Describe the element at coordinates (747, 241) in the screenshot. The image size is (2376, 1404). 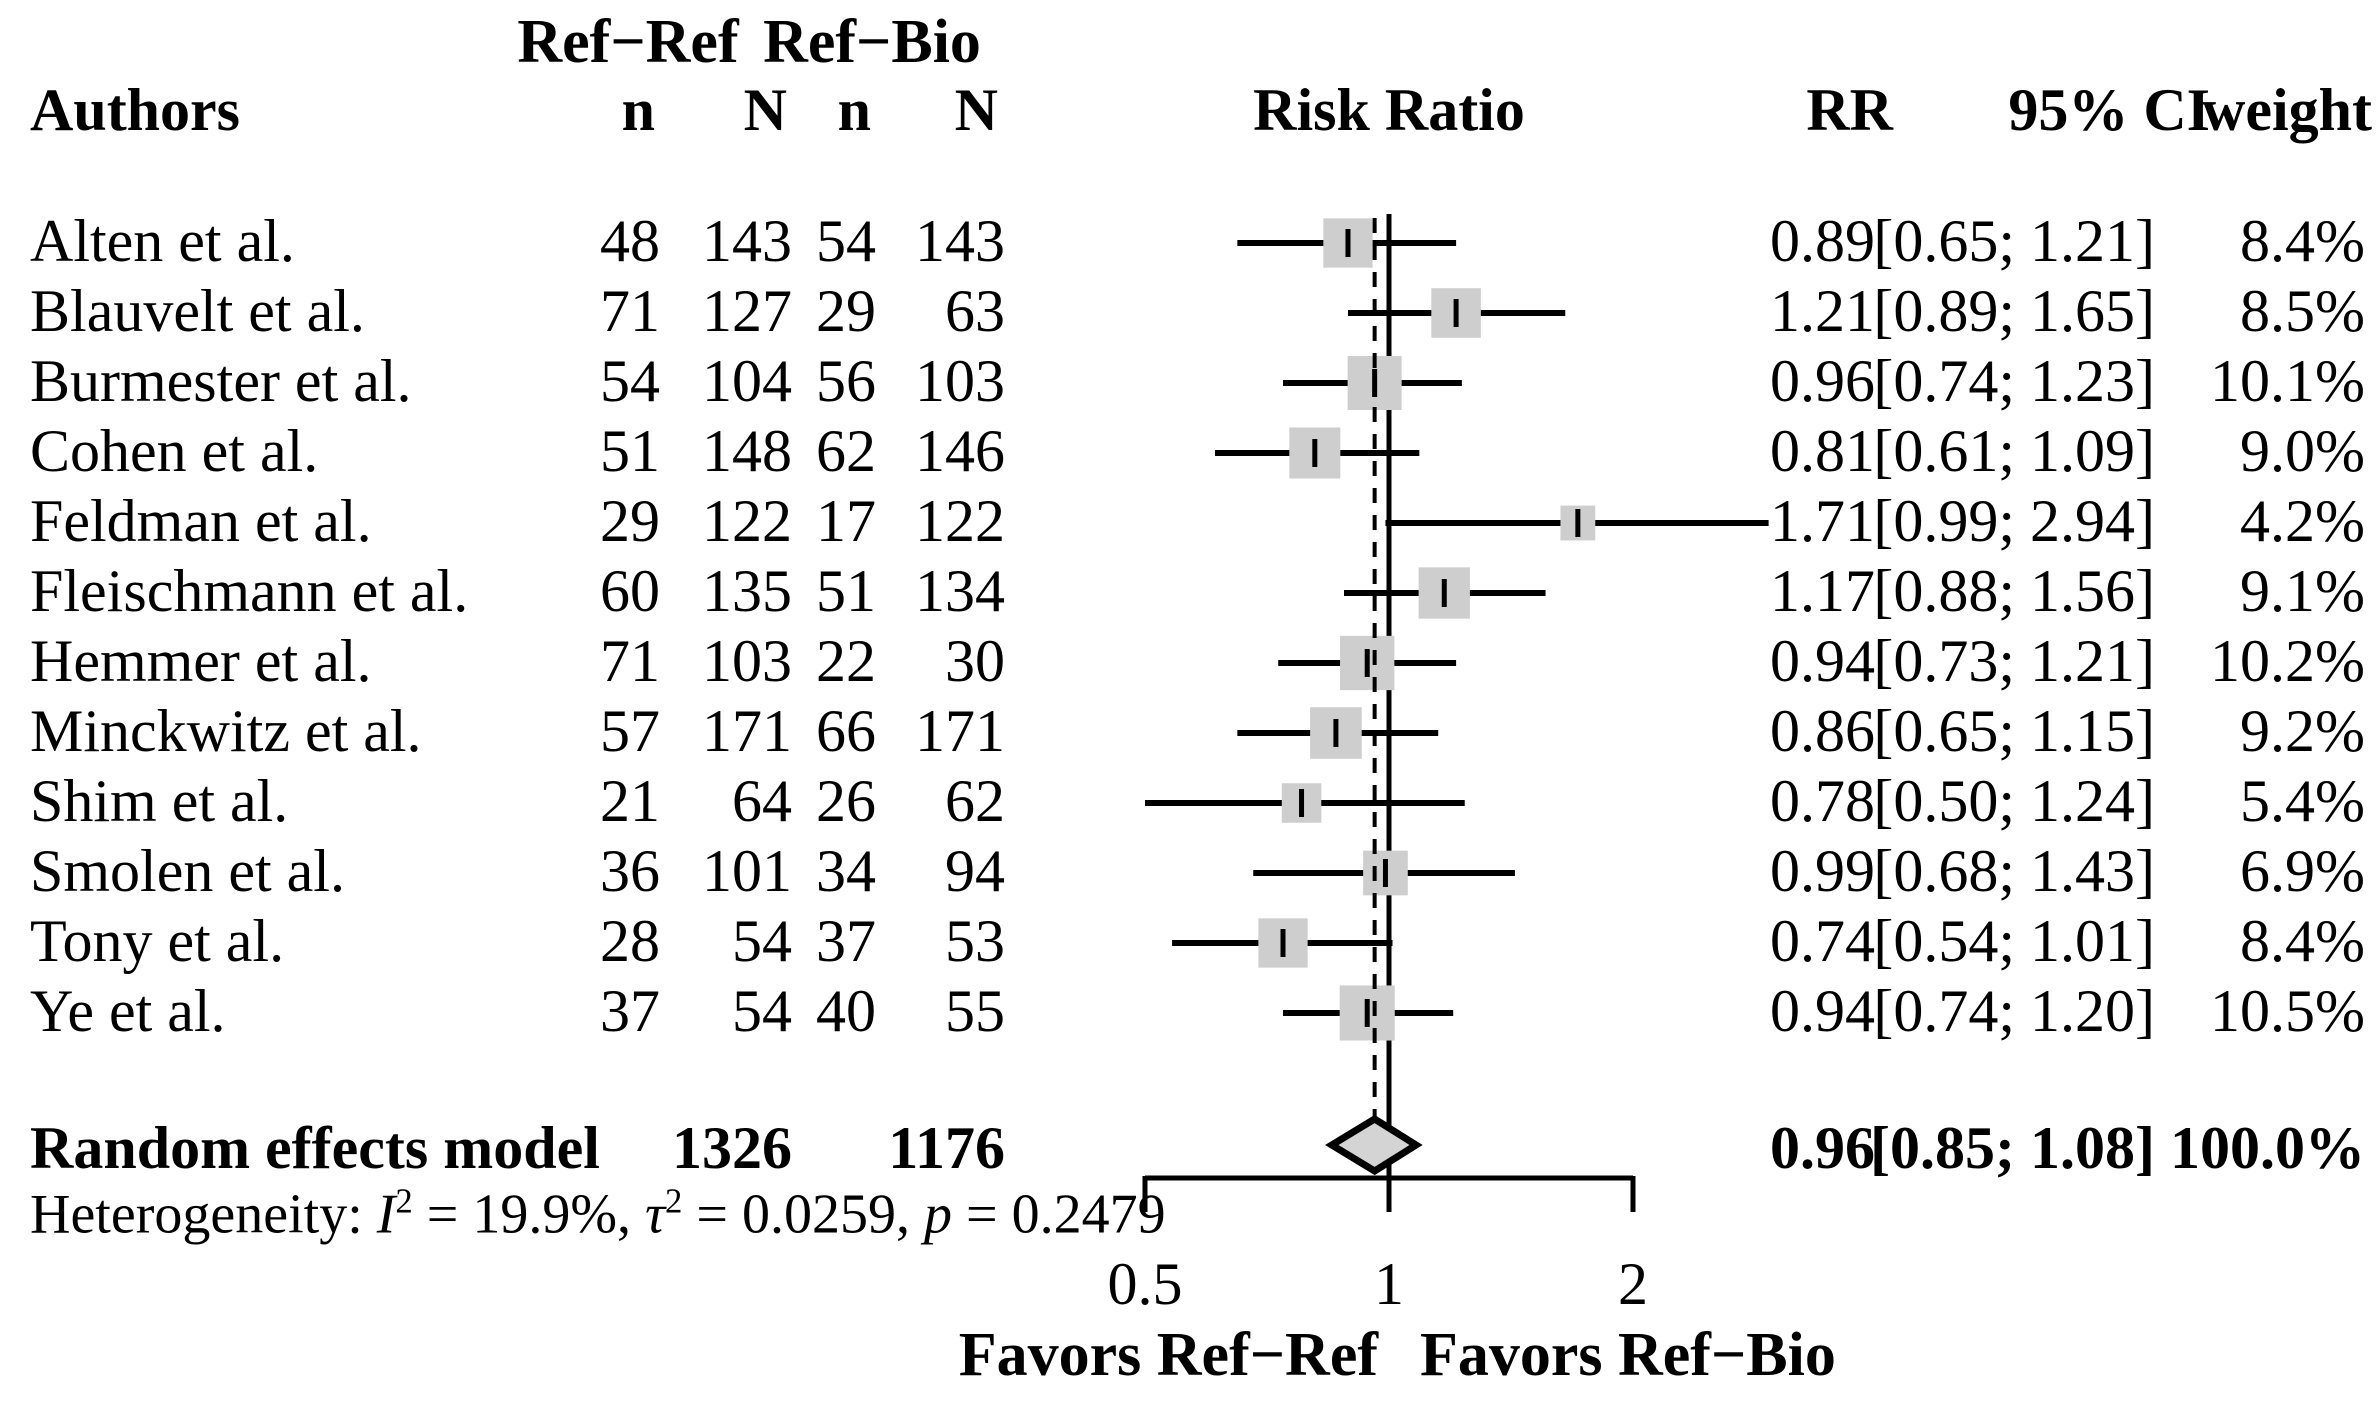
I see `study-N-ref: 143` at that location.